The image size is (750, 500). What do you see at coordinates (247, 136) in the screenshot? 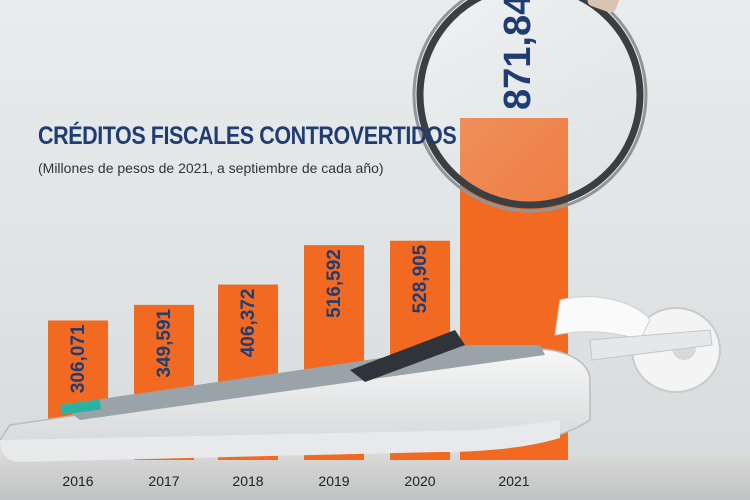
I see `chart-title: CRÉDITOS FISCALES CONTROVERTIDOS` at bounding box center [247, 136].